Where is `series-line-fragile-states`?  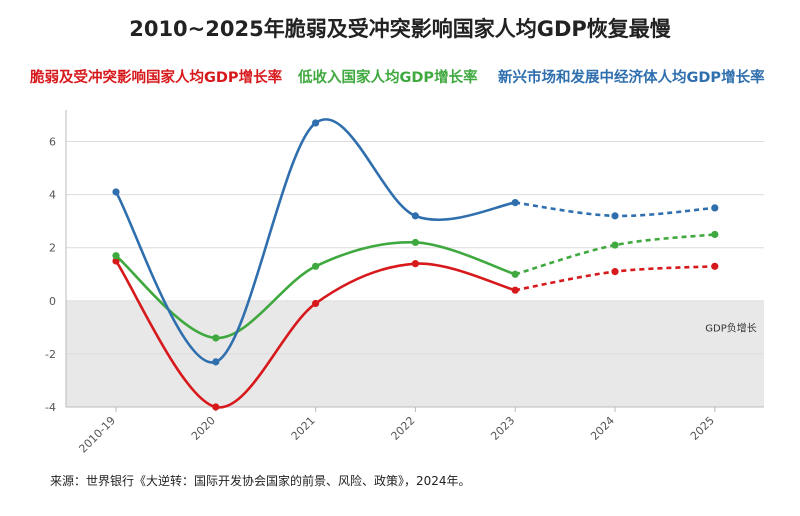 series-line-fragile-states is located at coordinates (315, 334).